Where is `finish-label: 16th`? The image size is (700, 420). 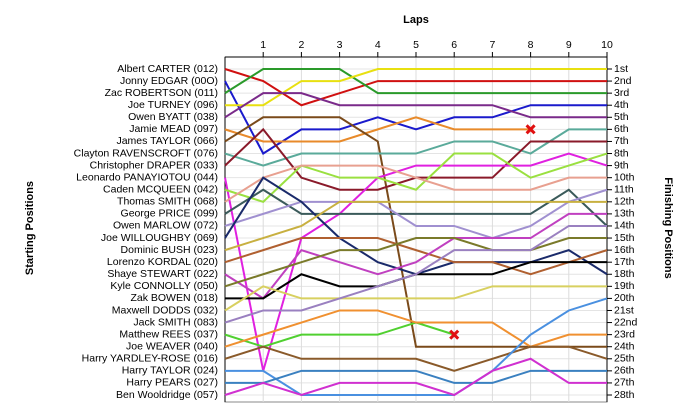 finish-label: 16th is located at coordinates (624, 250).